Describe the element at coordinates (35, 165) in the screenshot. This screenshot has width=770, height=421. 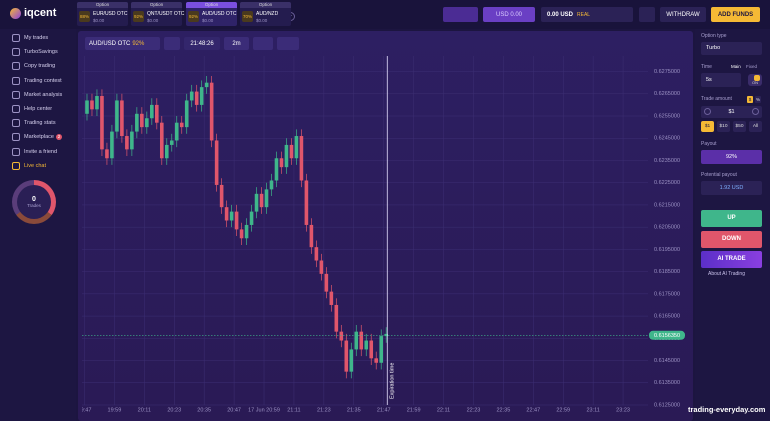
I see `sidebar-item: Live chat` at that location.